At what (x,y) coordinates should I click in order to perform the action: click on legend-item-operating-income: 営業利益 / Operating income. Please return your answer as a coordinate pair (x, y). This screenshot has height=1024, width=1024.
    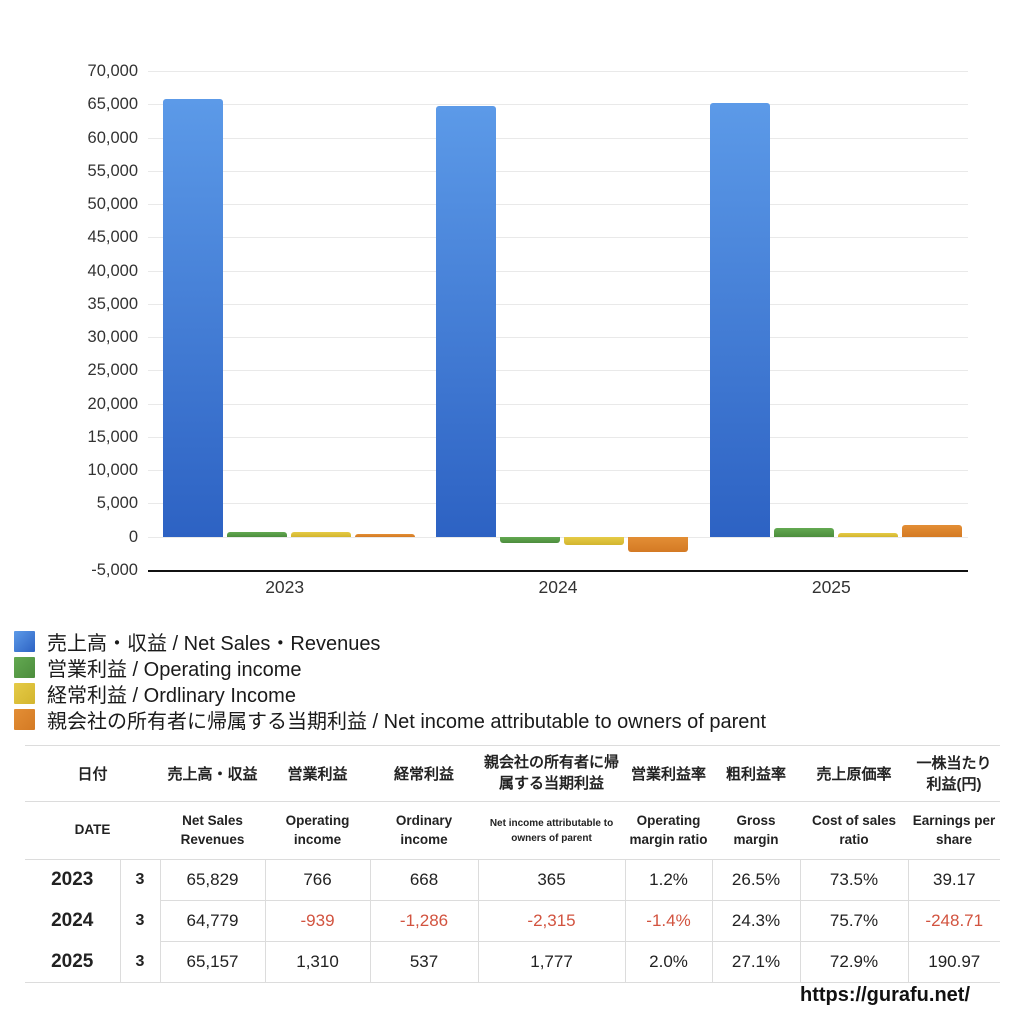
    Looking at the image, I should click on (514, 667).